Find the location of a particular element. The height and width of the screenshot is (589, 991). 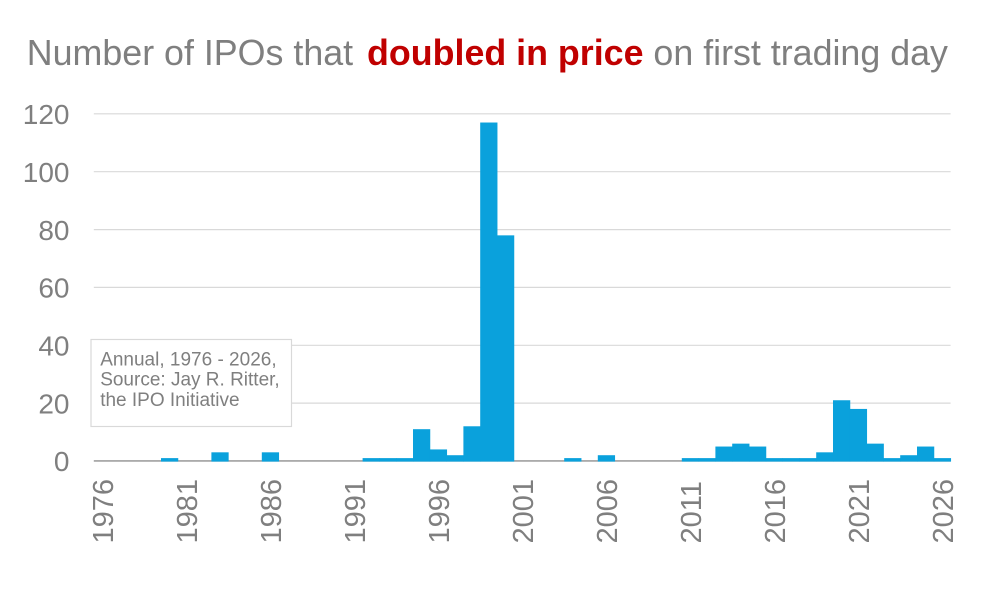

svg-text: 2011 is located at coordinates (692, 512).